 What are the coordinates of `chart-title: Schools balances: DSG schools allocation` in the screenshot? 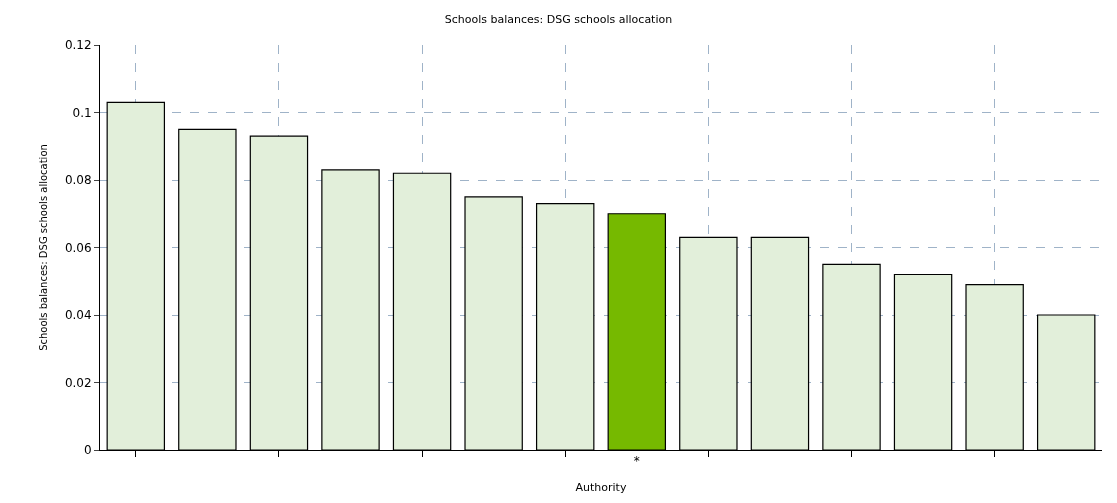 It's located at (558, 19).